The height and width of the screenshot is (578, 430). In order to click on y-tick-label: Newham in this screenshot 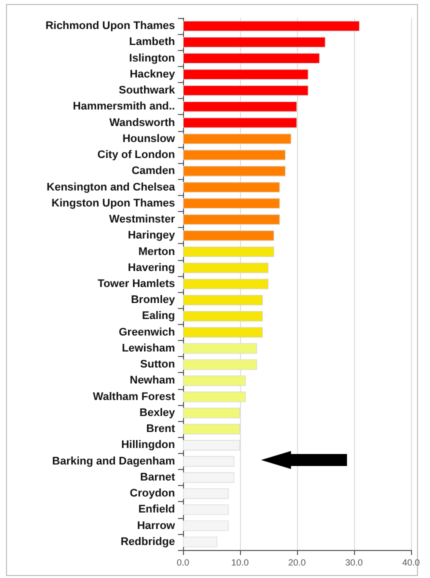, I will do `click(153, 380)`.